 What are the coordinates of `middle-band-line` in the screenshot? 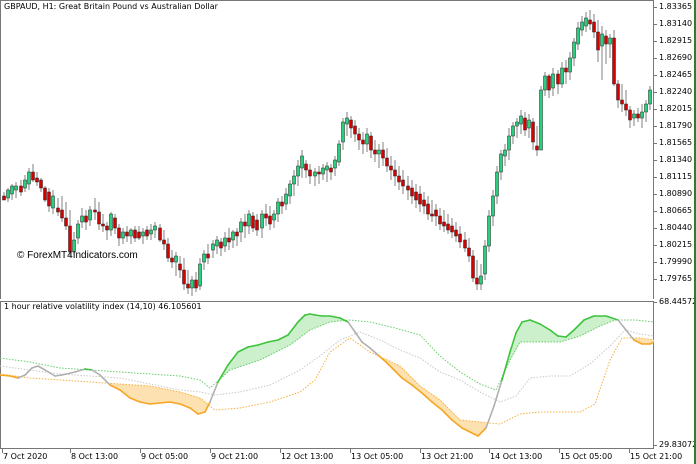 It's located at (327, 366).